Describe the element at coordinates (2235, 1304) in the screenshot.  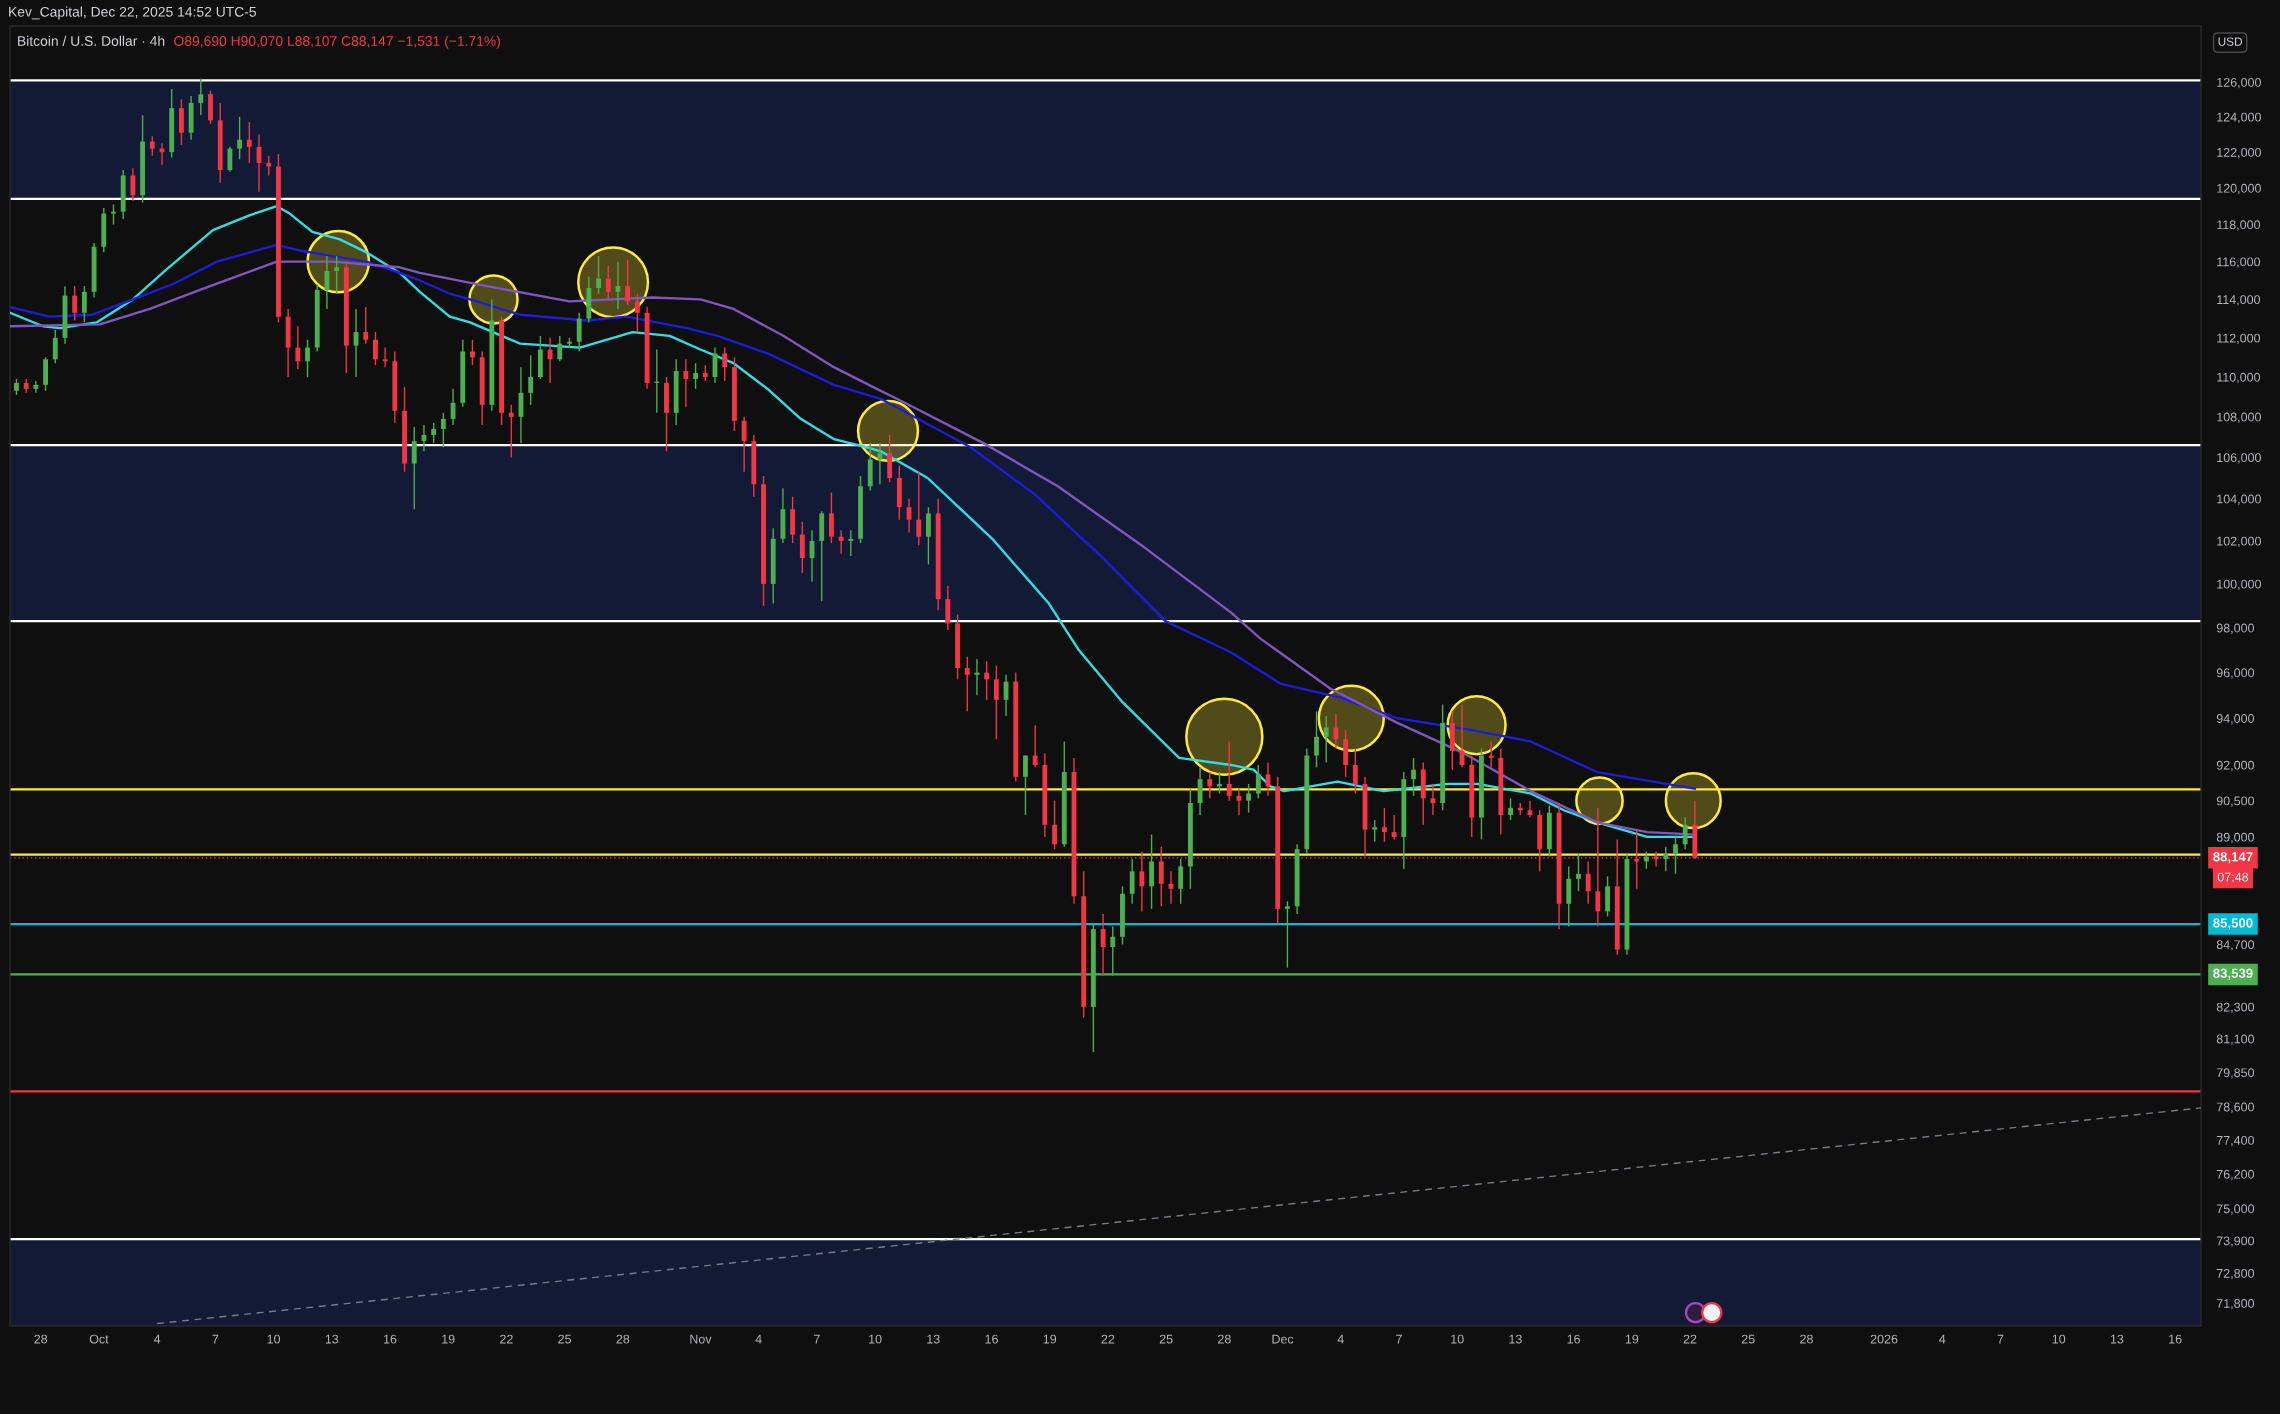
I see `y-tick-label: 71,800` at that location.